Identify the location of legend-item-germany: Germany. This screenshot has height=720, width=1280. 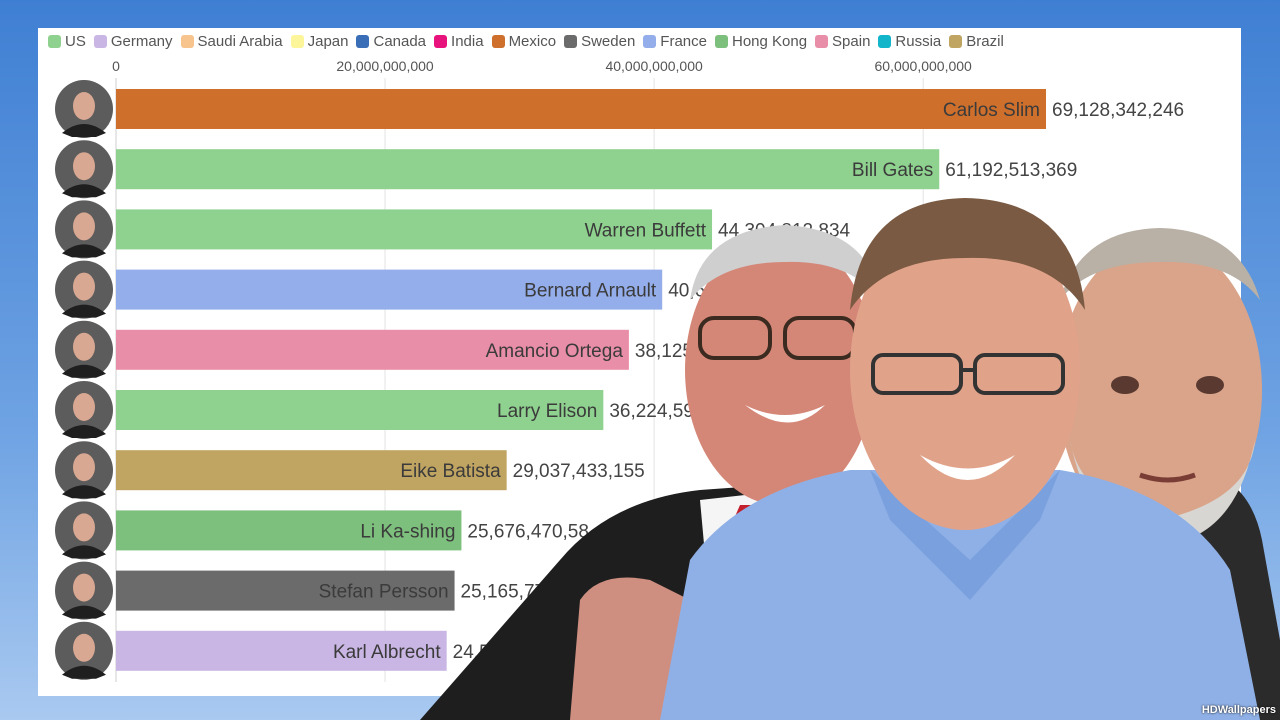
(133, 41).